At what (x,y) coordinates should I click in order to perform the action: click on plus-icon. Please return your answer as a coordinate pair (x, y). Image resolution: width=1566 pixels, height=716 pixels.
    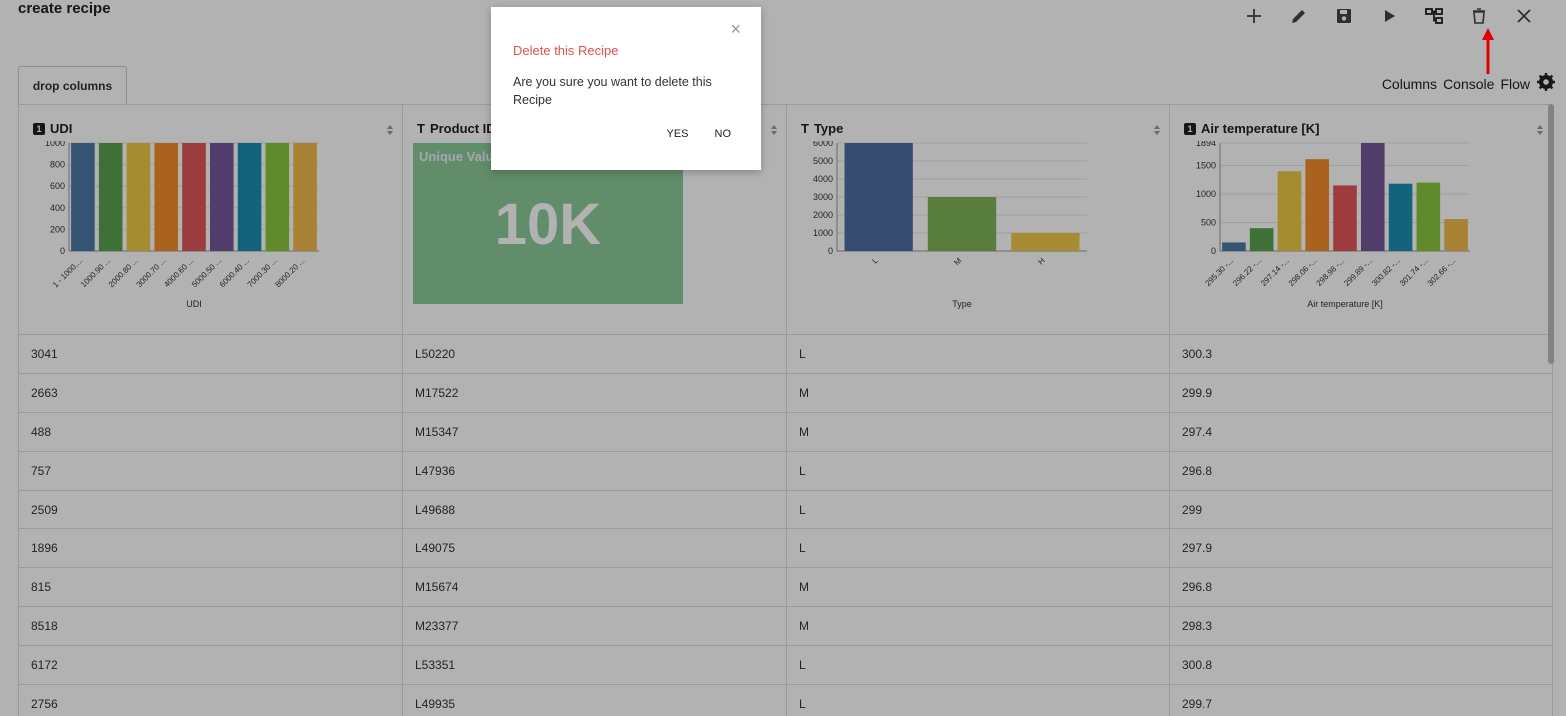
    Looking at the image, I should click on (1253, 16).